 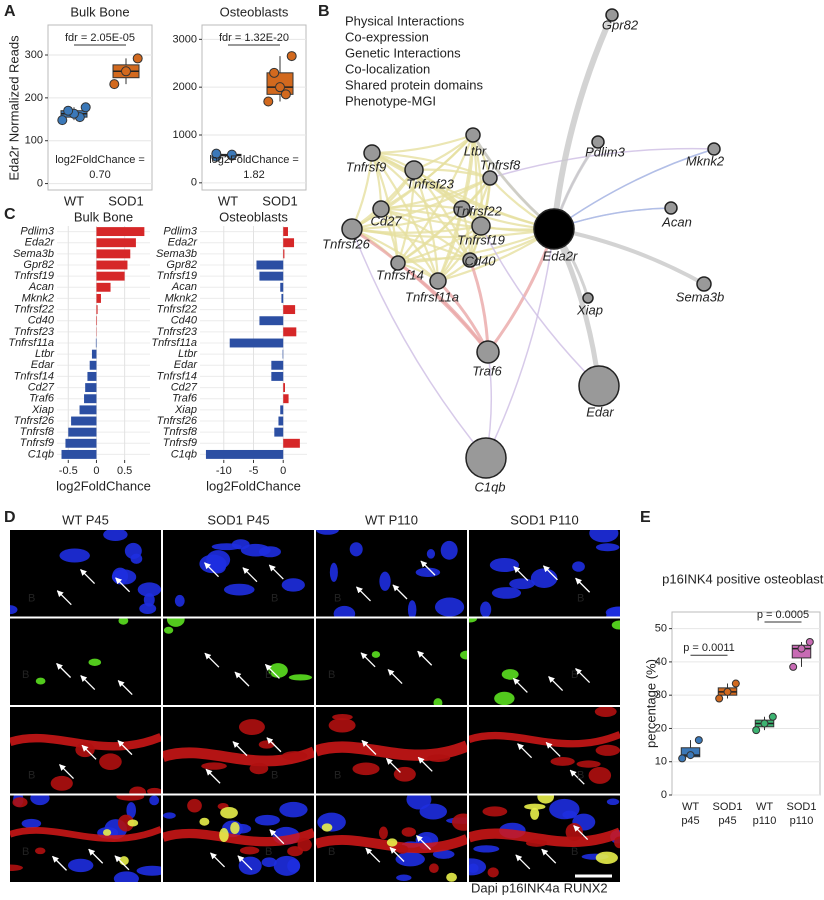 I want to click on fdr-label: fdr = 1.32E-20, so click(x=254, y=38).